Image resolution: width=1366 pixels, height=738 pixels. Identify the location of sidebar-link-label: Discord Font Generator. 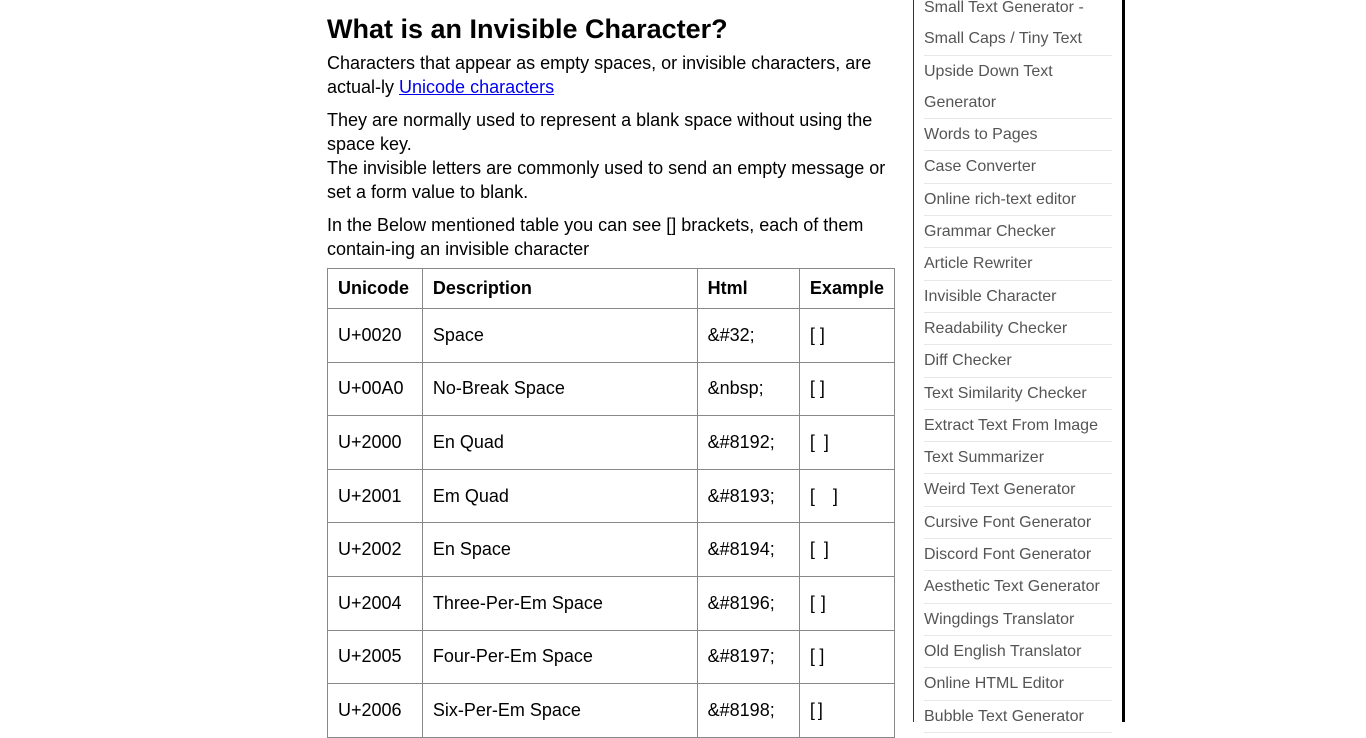
(1008, 555).